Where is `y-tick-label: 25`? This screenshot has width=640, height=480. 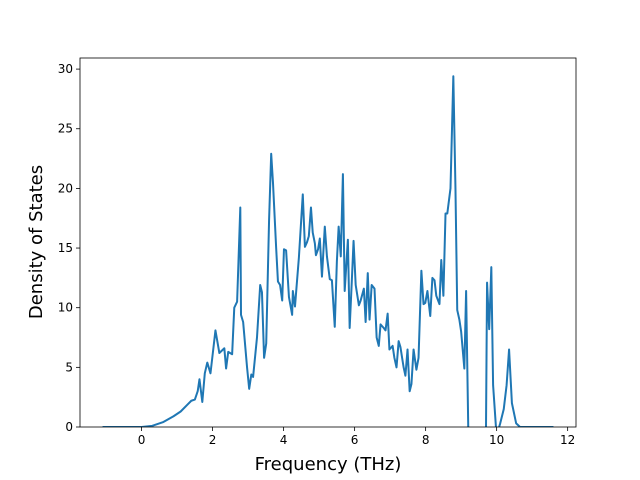
y-tick-label: 25 is located at coordinates (65, 129).